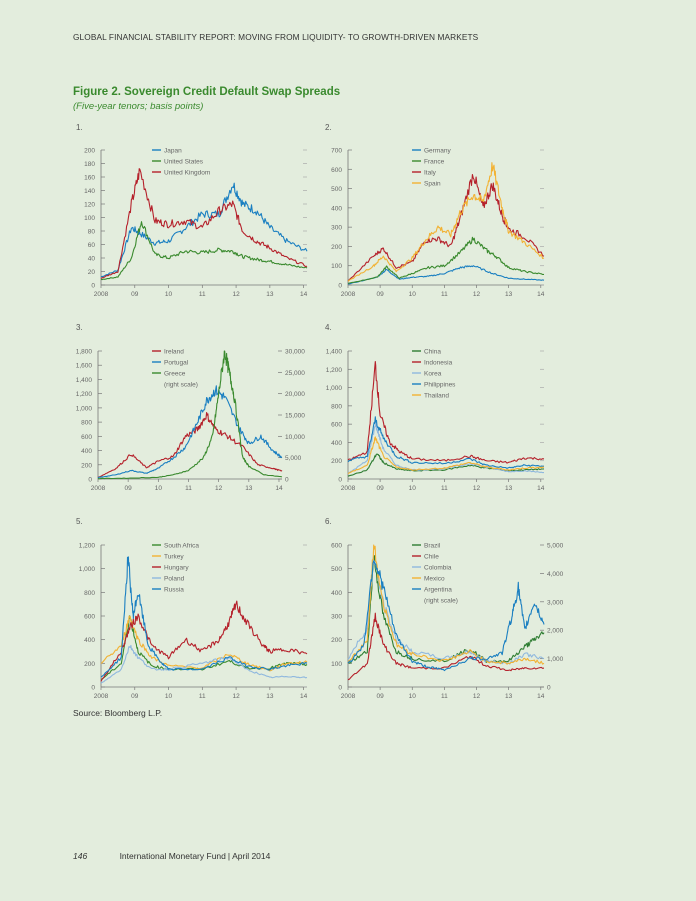 The image size is (696, 901). What do you see at coordinates (204, 664) in the screenshot?
I see `series-line-poland` at bounding box center [204, 664].